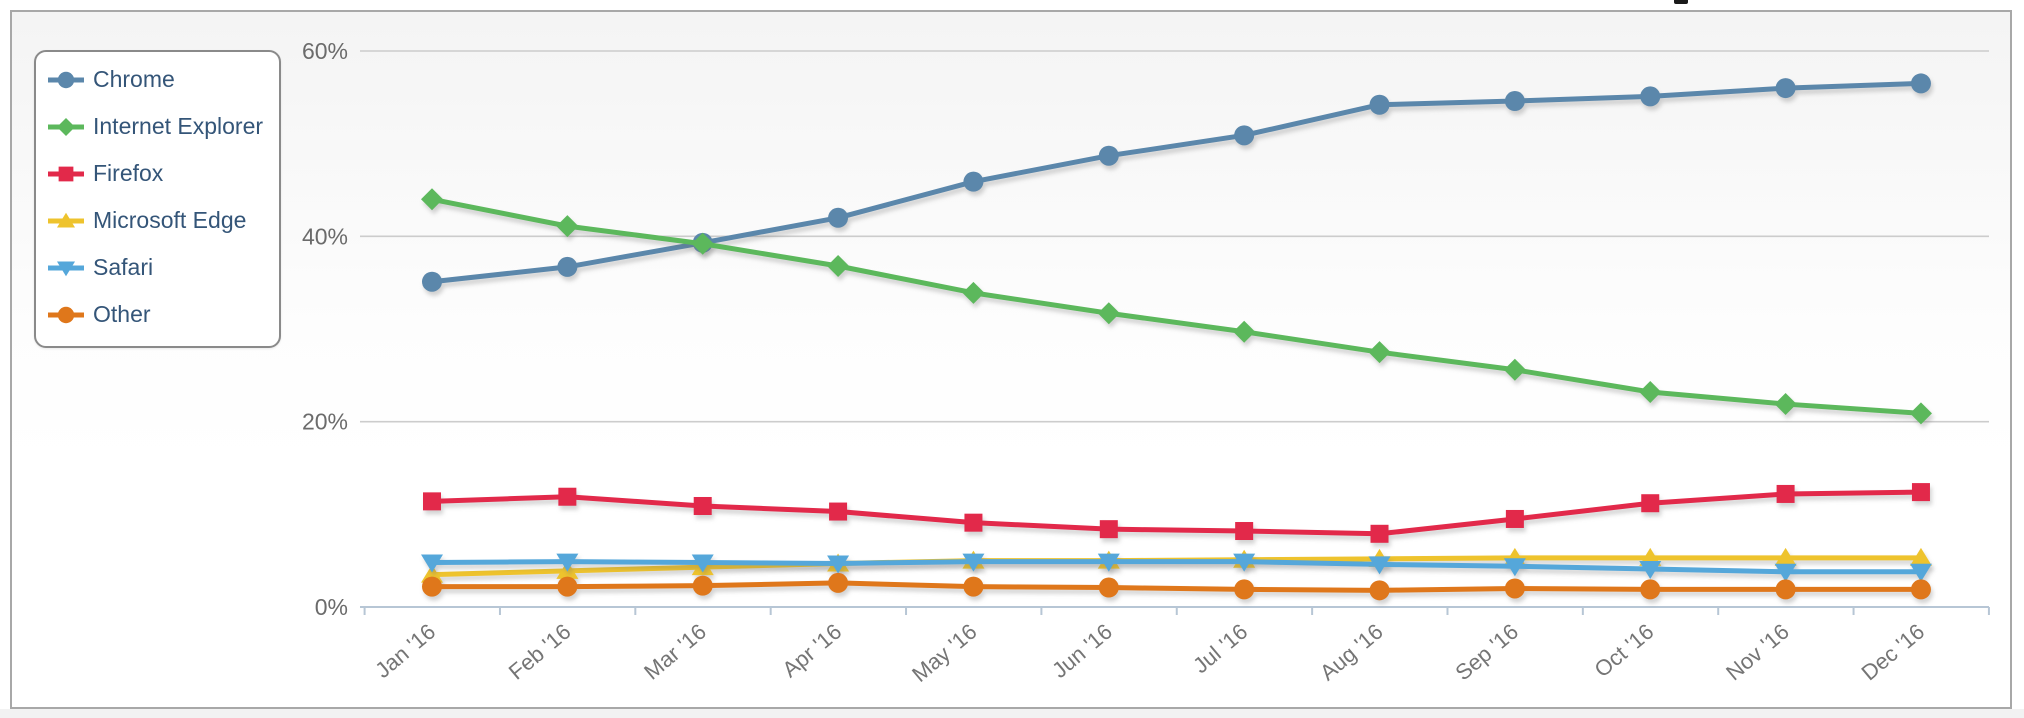  I want to click on legend-item-internet-explorer: Internet Explorer, so click(157, 126).